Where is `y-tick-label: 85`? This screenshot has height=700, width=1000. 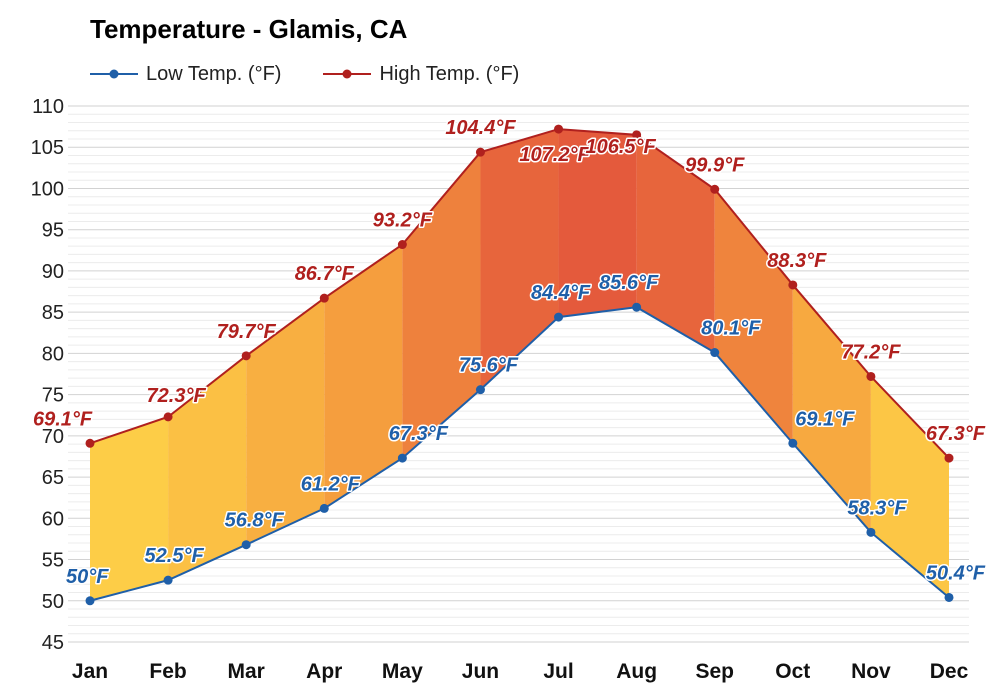
y-tick-label: 85 is located at coordinates (53, 313).